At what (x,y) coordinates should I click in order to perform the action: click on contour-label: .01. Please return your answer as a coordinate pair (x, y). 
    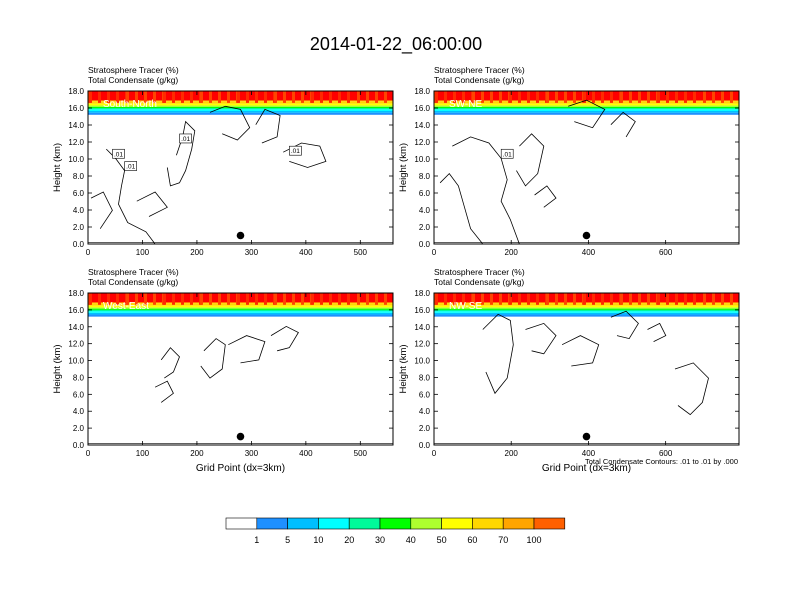
    Looking at the image, I should click on (507, 154).